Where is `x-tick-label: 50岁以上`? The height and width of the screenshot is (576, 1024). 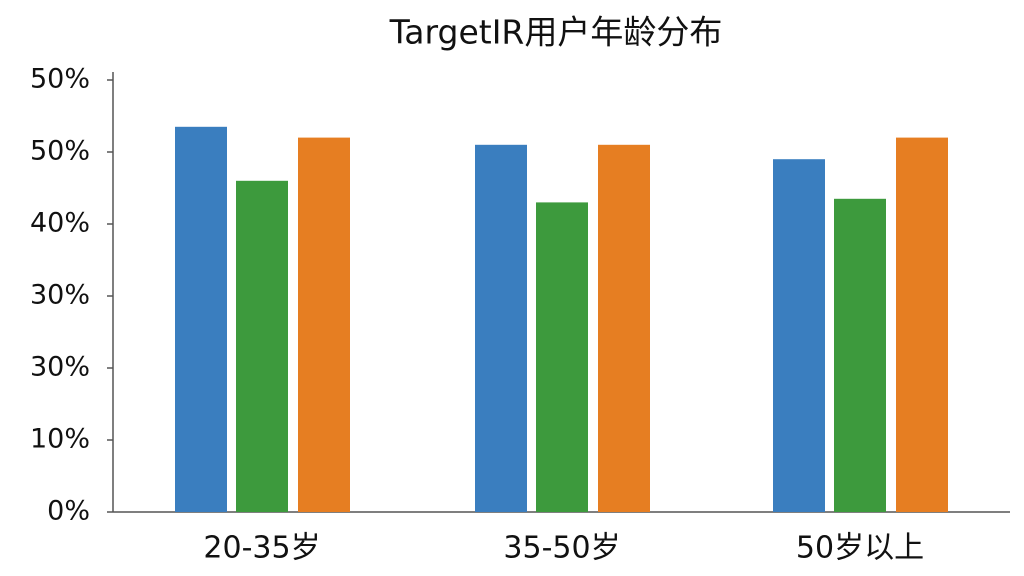
x-tick-label: 50岁以上 is located at coordinates (860, 548).